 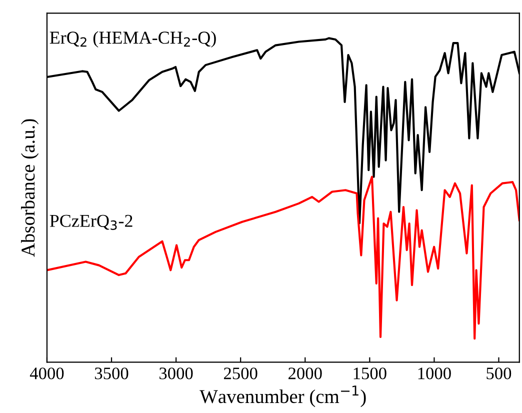 What do you see at coordinates (91, 222) in the screenshot?
I see `series-label: PCzErQ$_{3}$-2` at bounding box center [91, 222].